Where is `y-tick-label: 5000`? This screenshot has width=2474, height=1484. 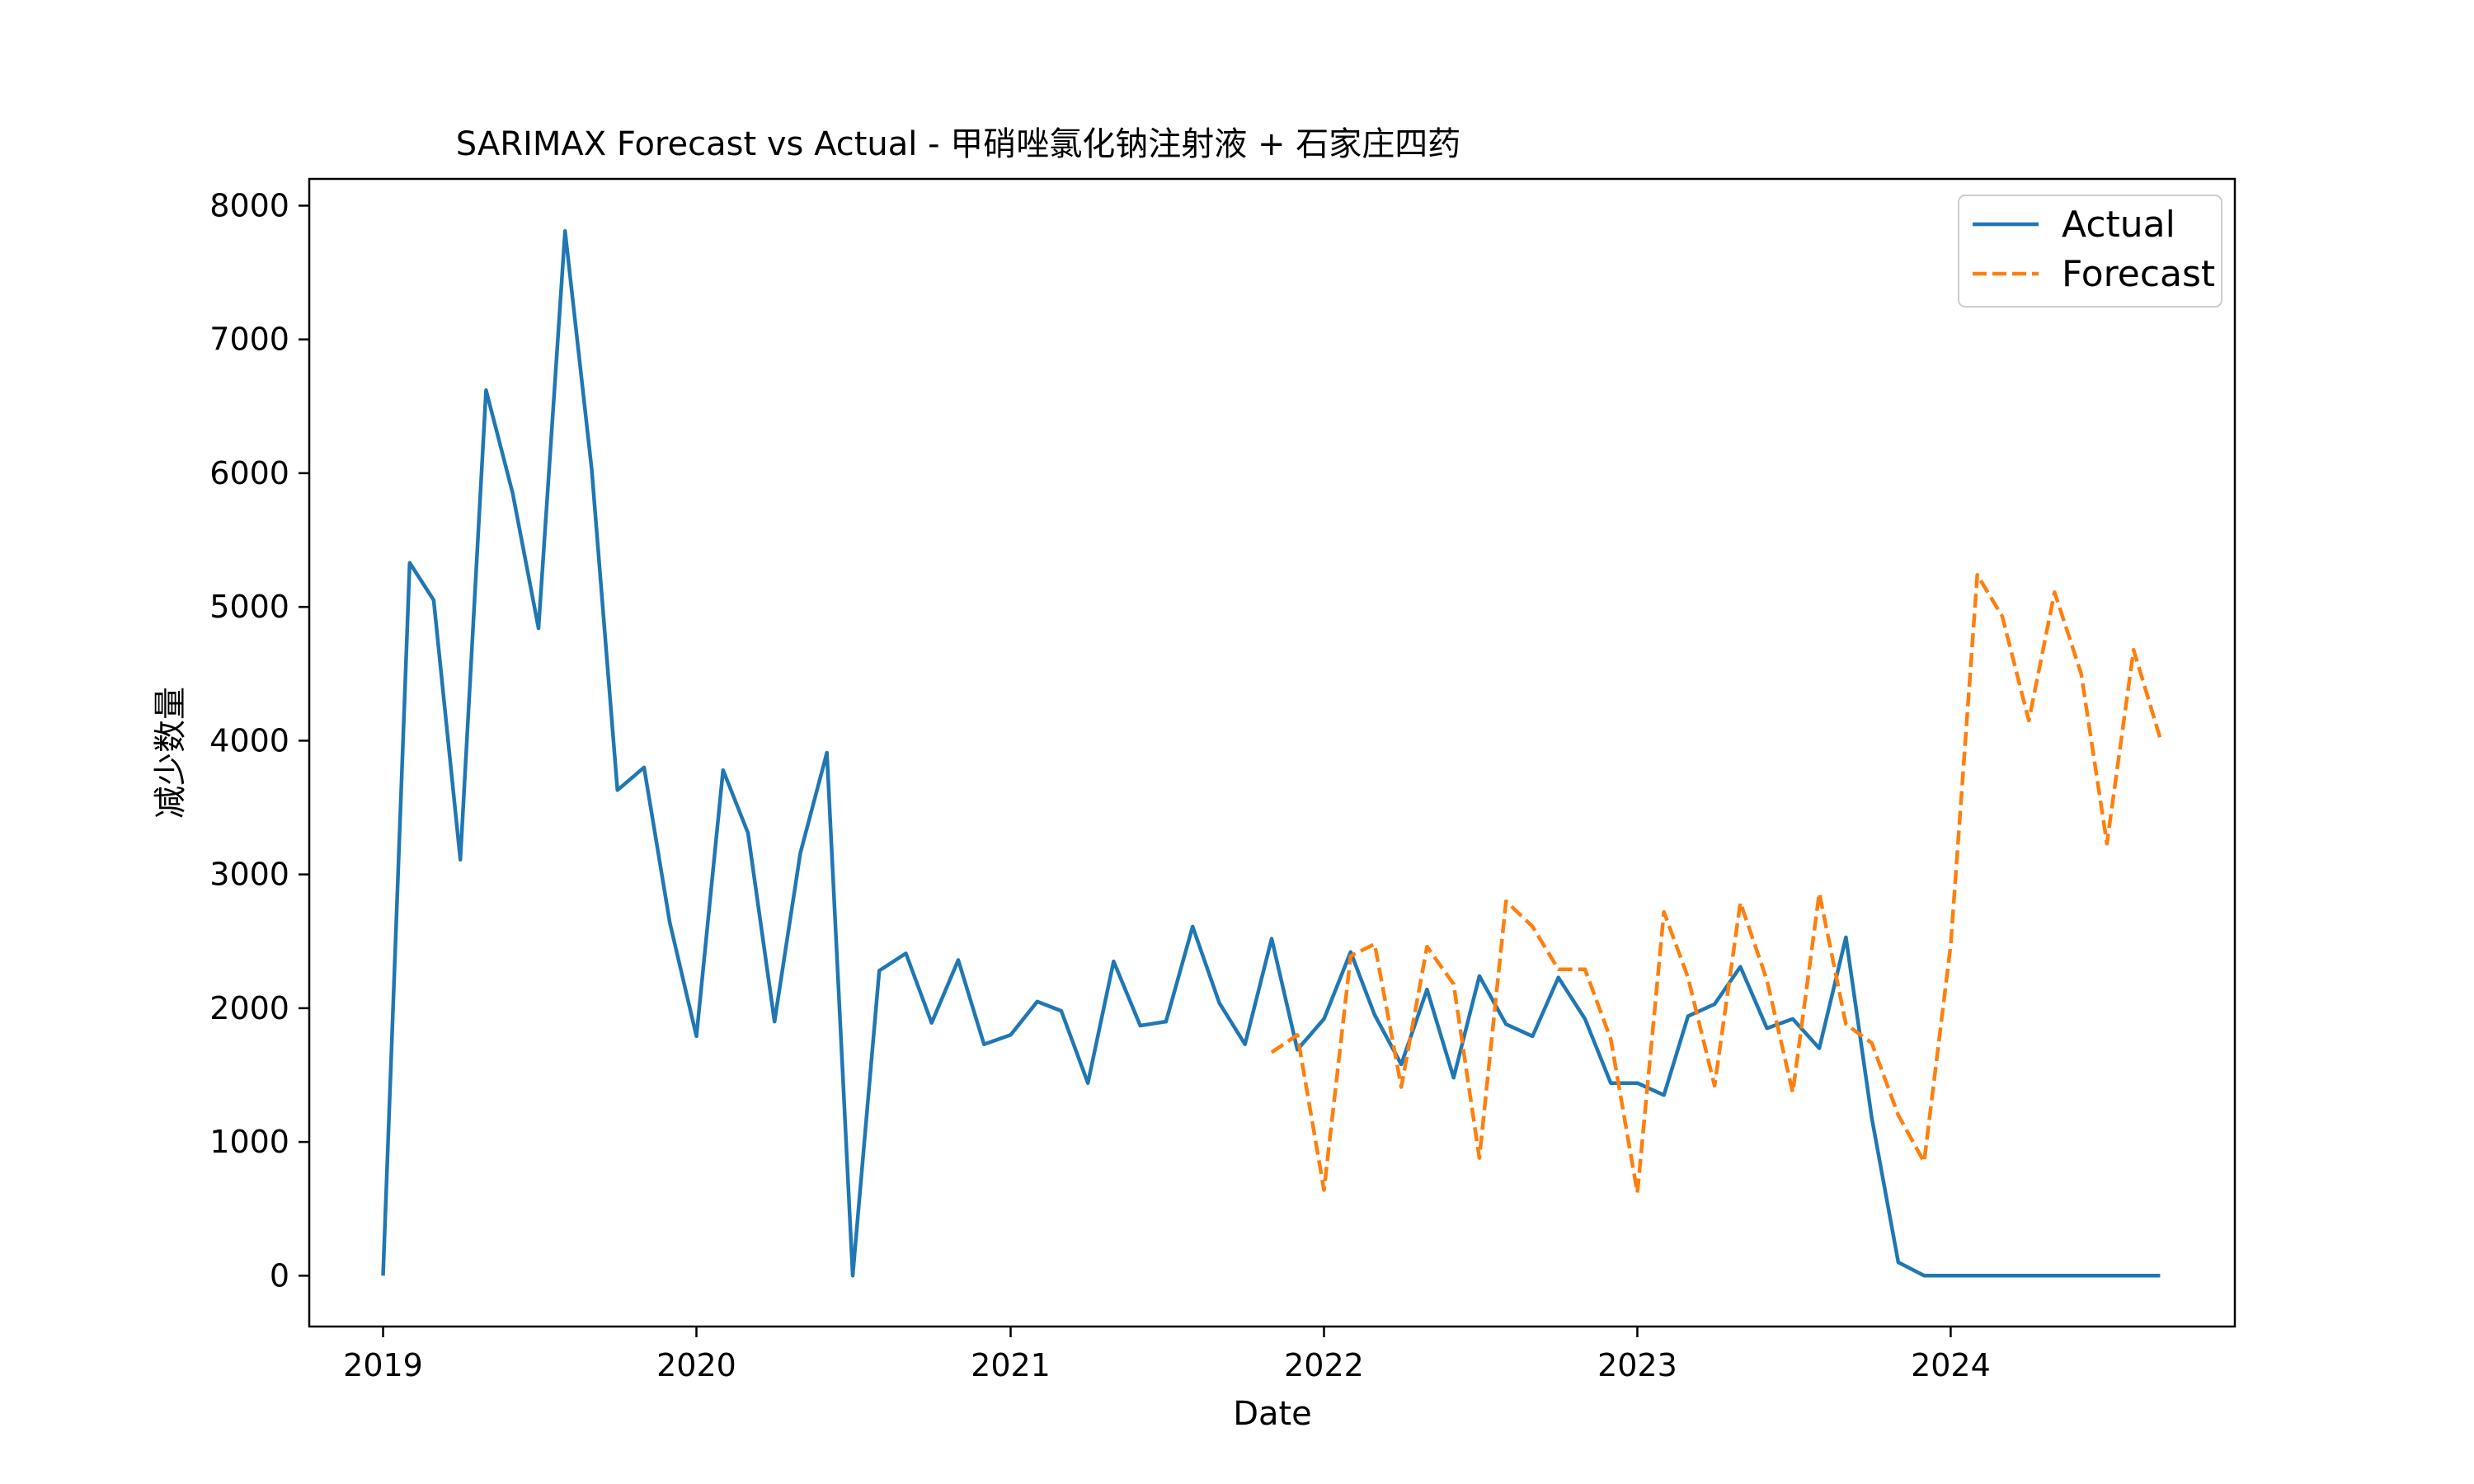
y-tick-label: 5000 is located at coordinates (249, 607).